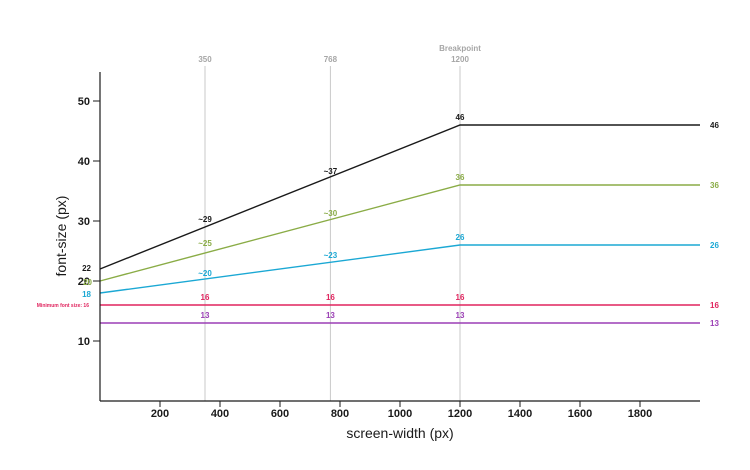 This screenshot has width=750, height=470. I want to click on y-axis-title: font-size (px), so click(61, 236).